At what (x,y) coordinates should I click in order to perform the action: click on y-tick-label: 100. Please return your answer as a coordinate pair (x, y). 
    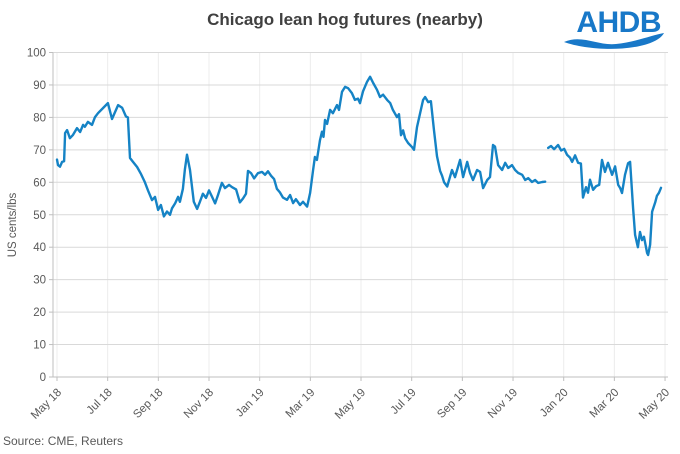
    Looking at the image, I should click on (36, 54).